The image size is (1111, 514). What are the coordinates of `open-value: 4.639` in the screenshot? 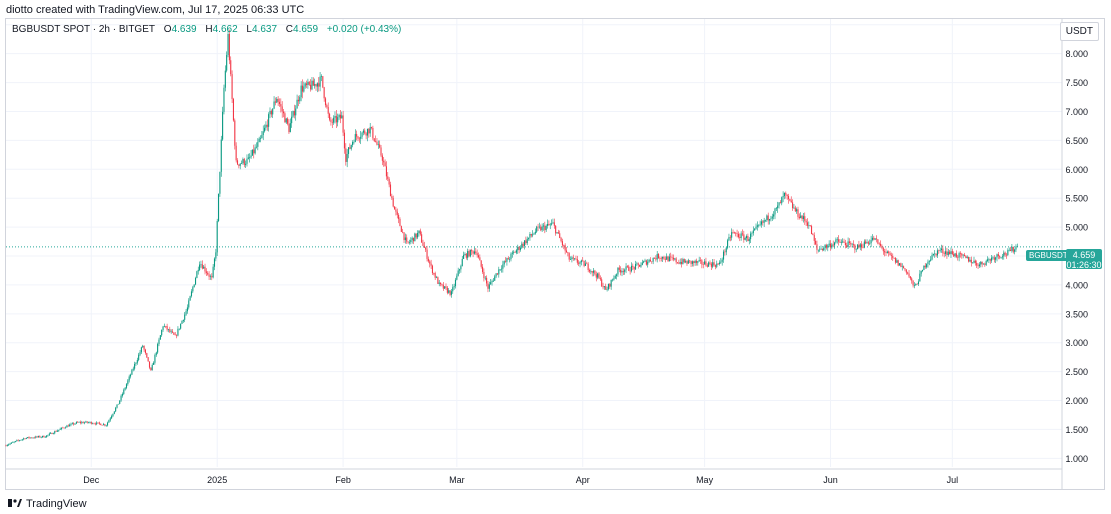 It's located at (184, 29).